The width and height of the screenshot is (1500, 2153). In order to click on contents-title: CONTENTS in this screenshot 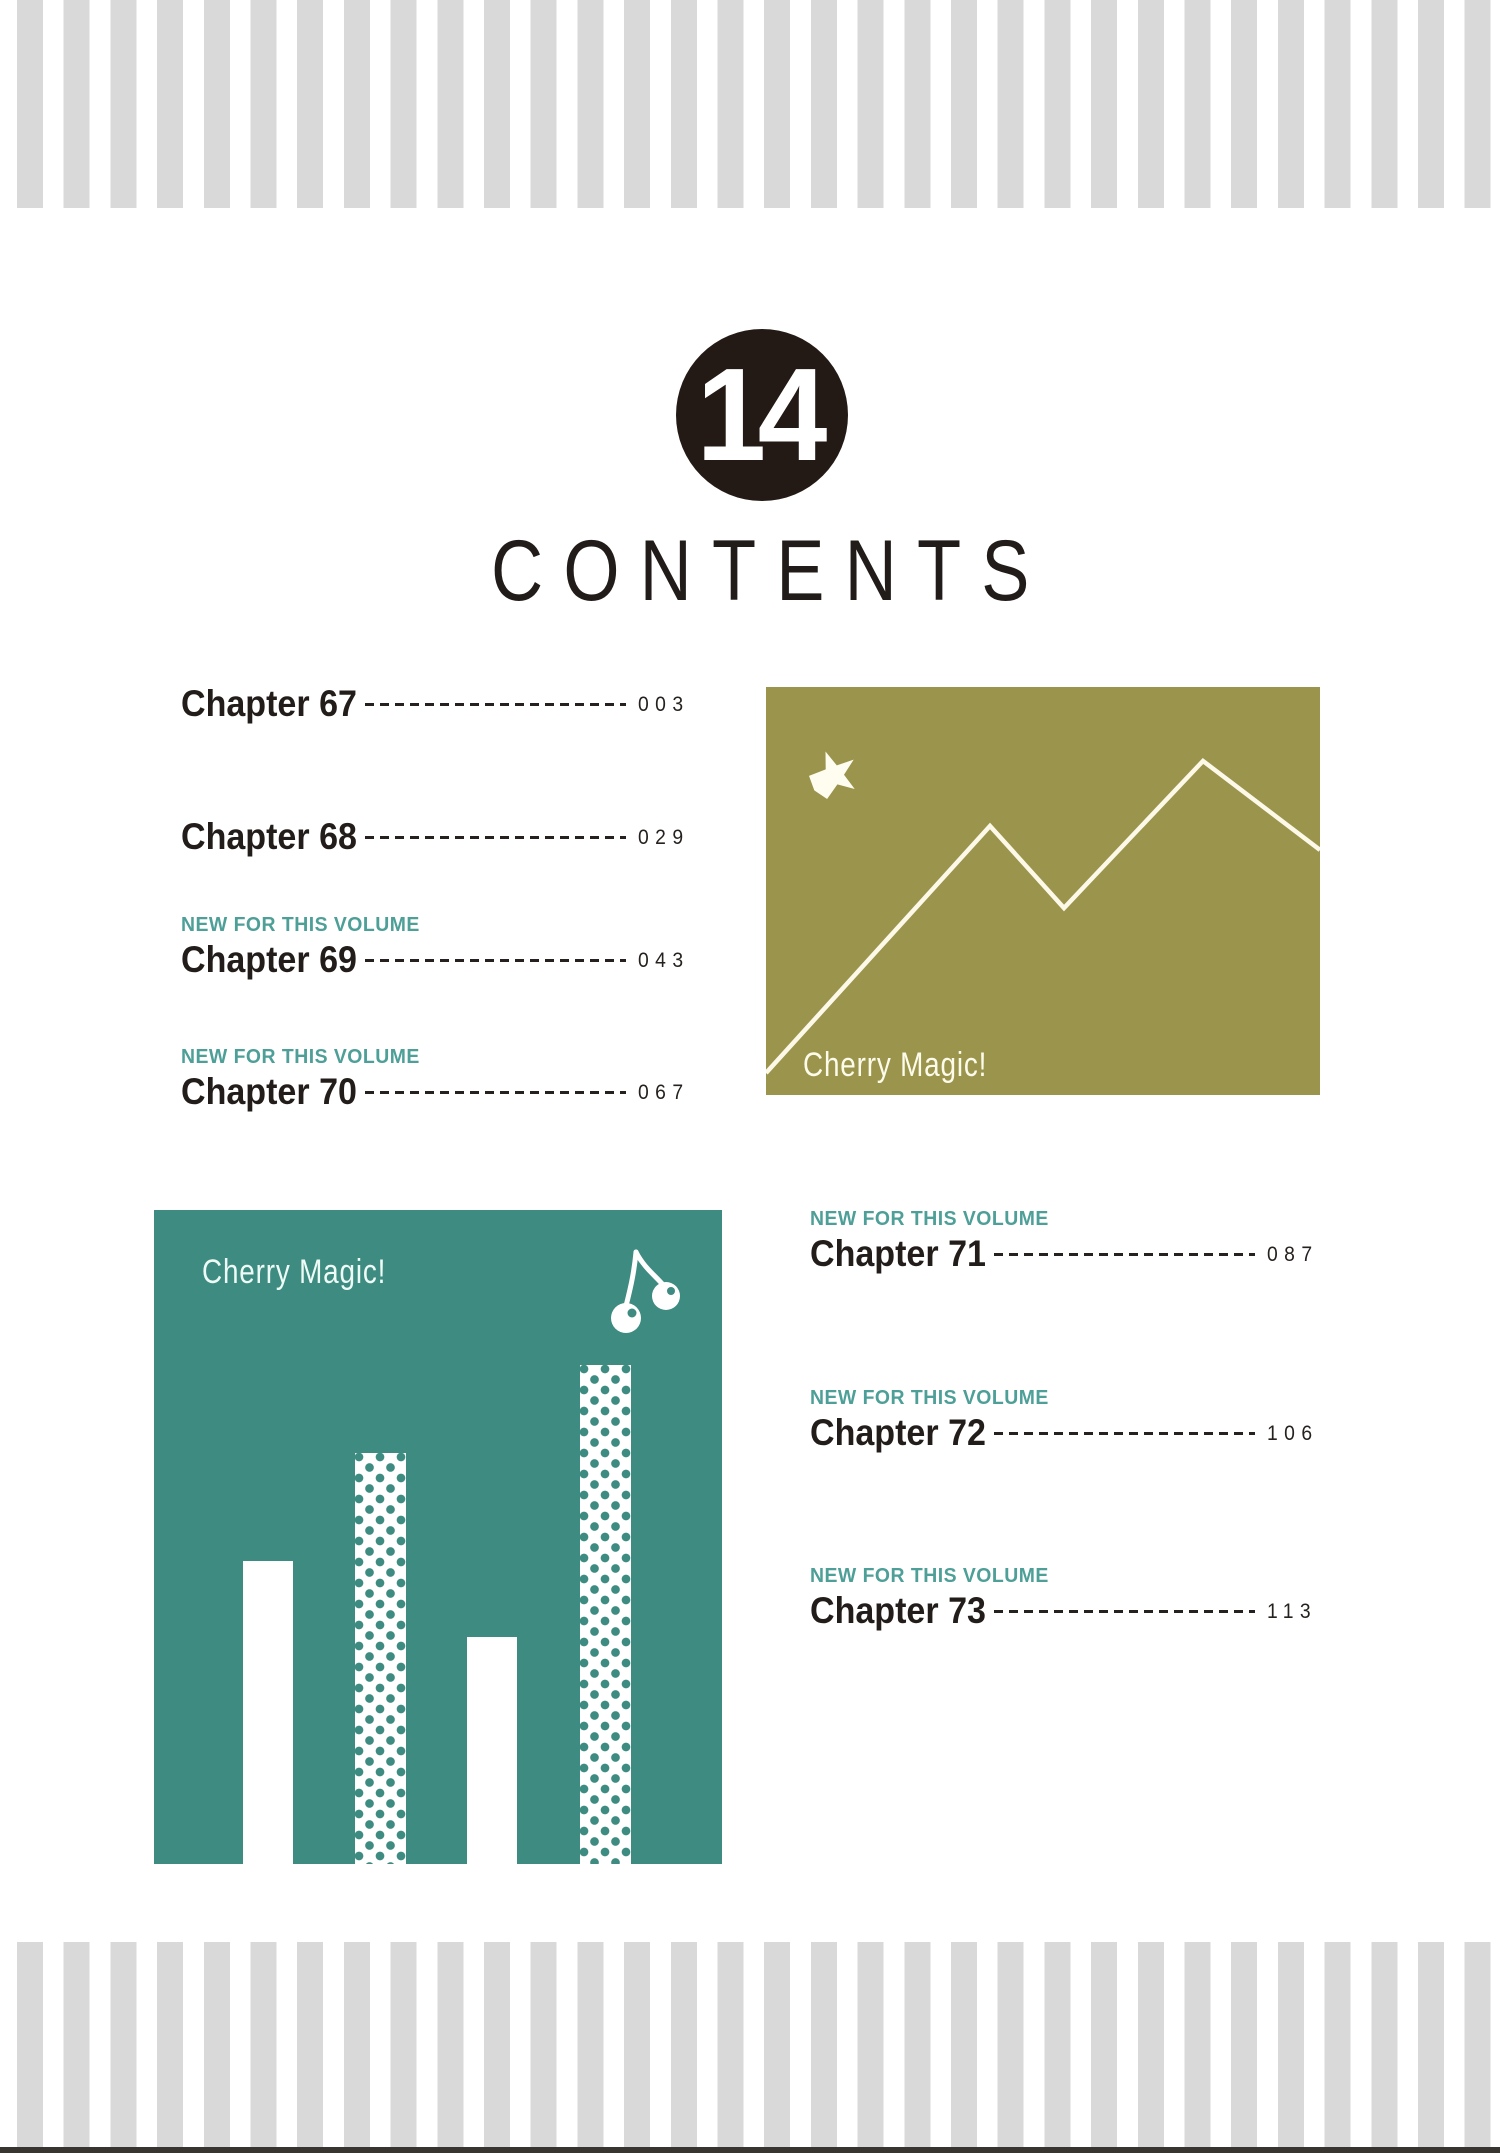, I will do `click(770, 571)`.